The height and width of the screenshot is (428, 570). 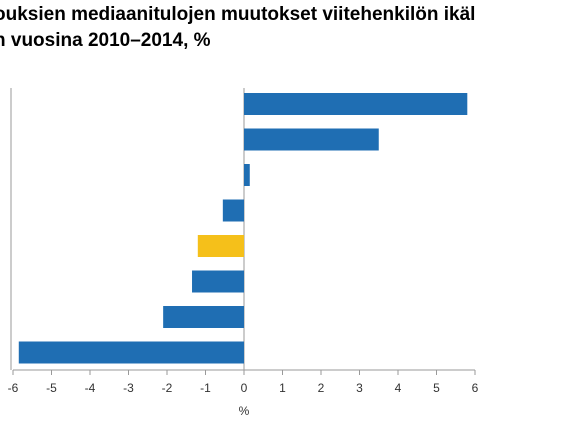 I want to click on x-tick-label-3: 3, so click(x=359, y=388).